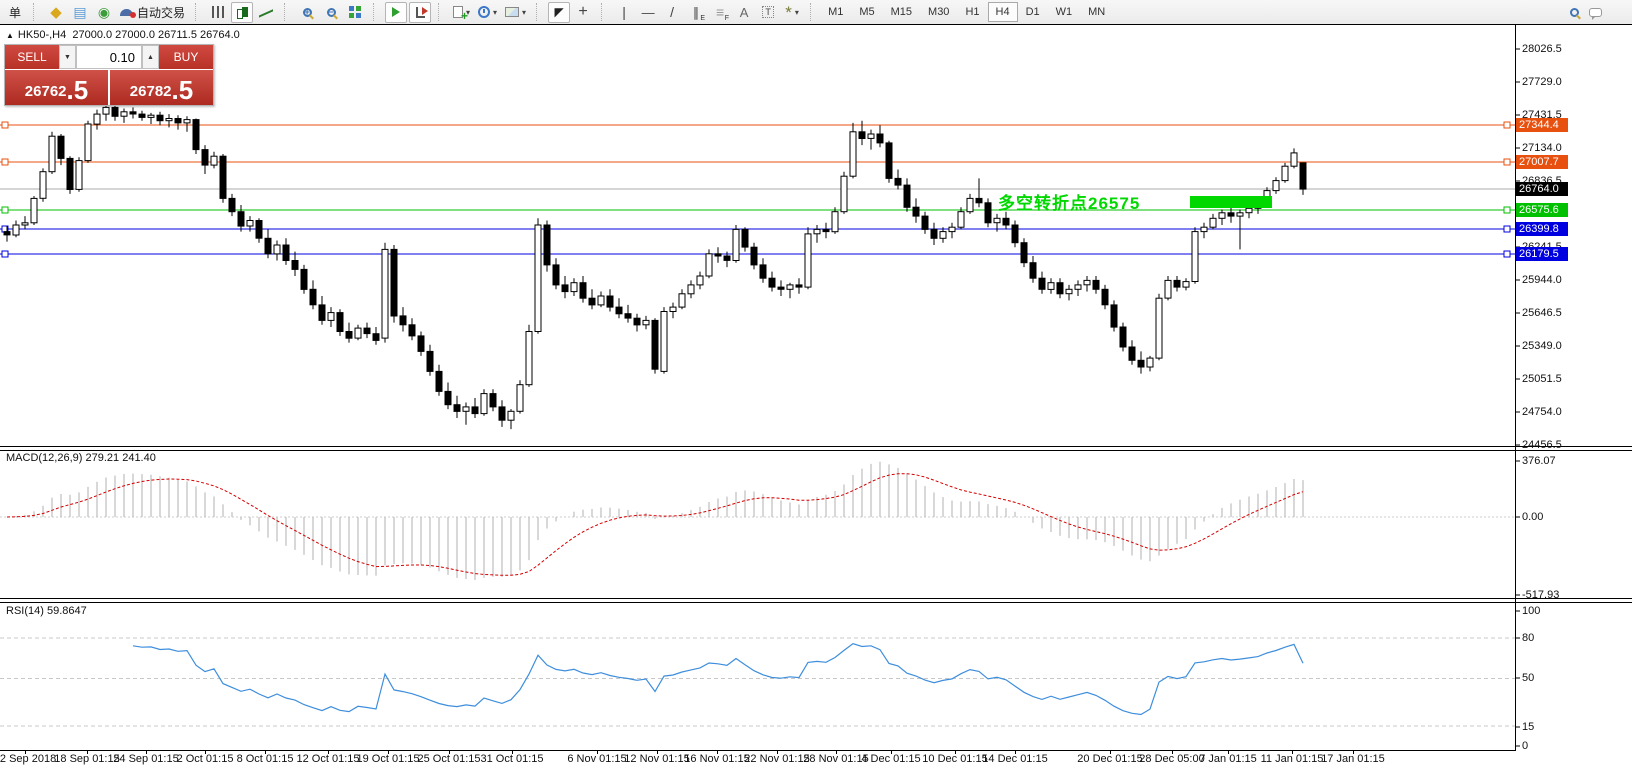  Describe the element at coordinates (161, 12) in the screenshot. I see `autotrading-button-label: 自动交易` at that location.